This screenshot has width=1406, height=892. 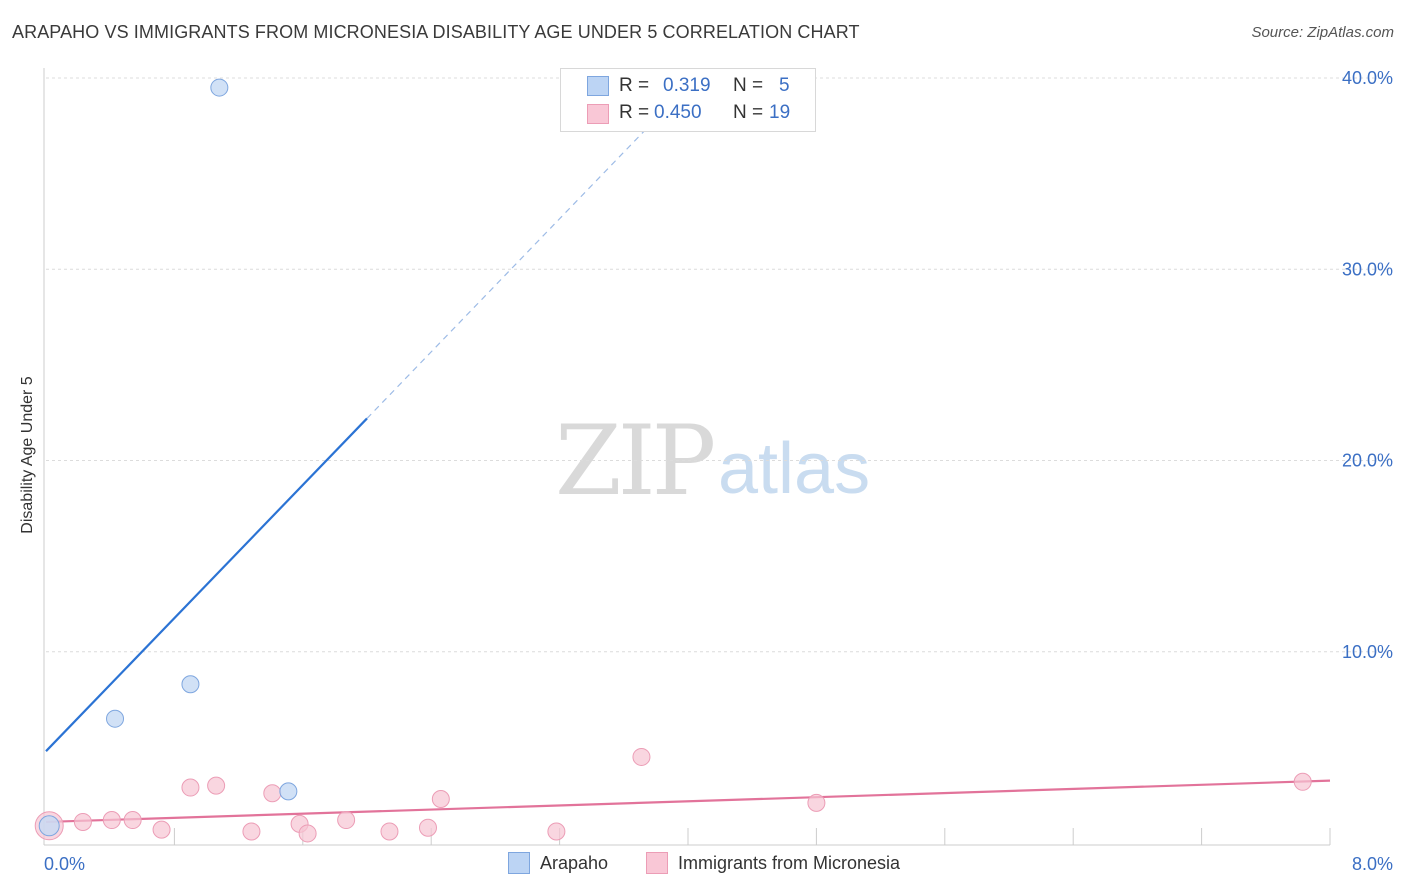 What do you see at coordinates (780, 112) in the screenshot?
I see `n-value: 19` at bounding box center [780, 112].